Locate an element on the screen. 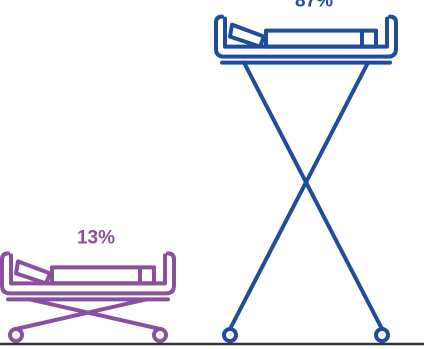 This screenshot has height=349, width=424. bed-mark is located at coordinates (88, 297).